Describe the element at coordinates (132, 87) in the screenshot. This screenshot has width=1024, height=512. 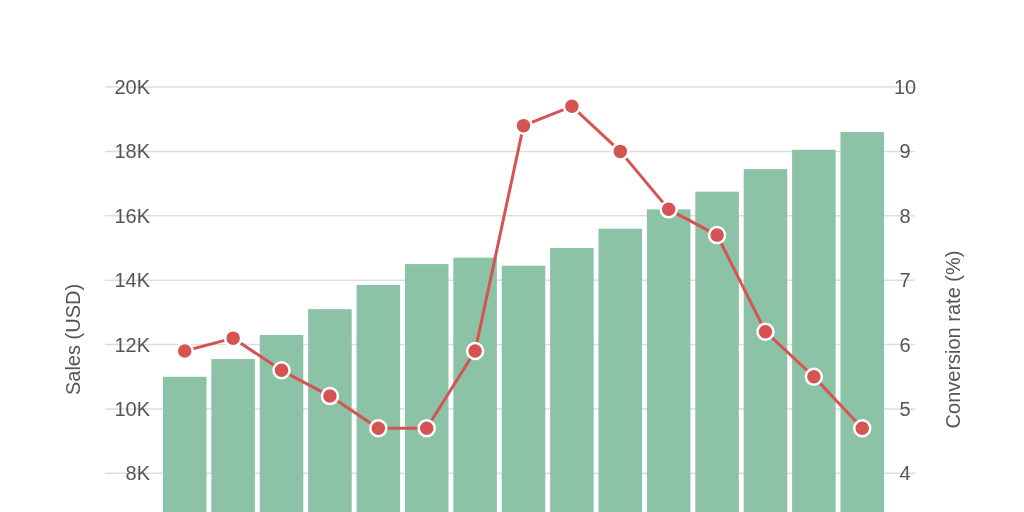
I see `y-tick-label: 20K` at that location.